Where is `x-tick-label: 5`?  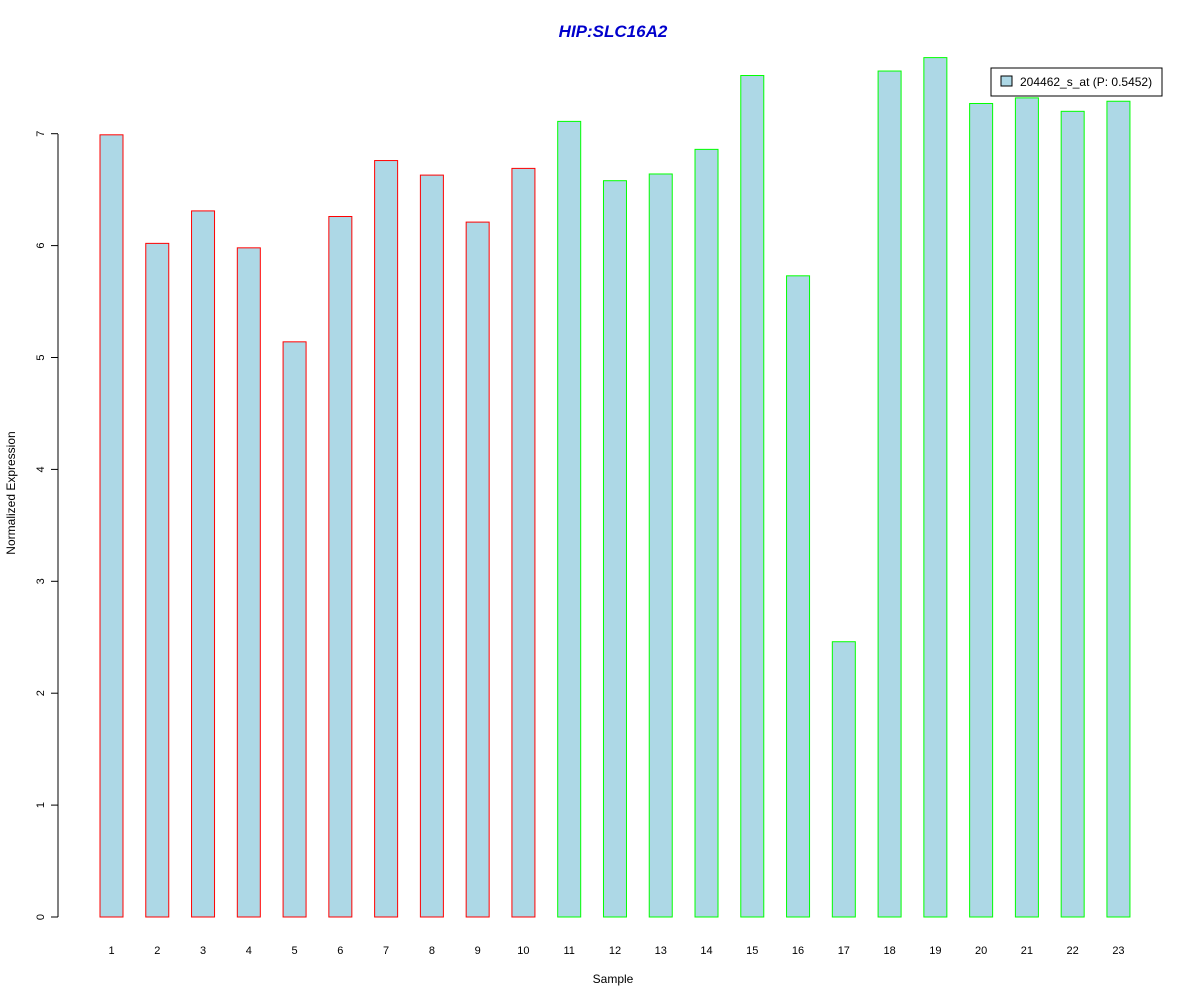 x-tick-label: 5 is located at coordinates (295, 951).